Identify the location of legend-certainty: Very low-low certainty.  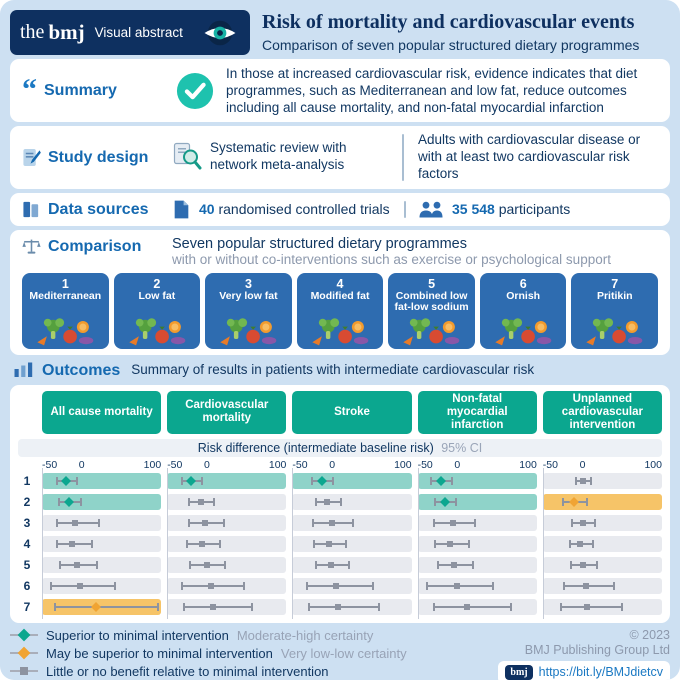
(343, 653).